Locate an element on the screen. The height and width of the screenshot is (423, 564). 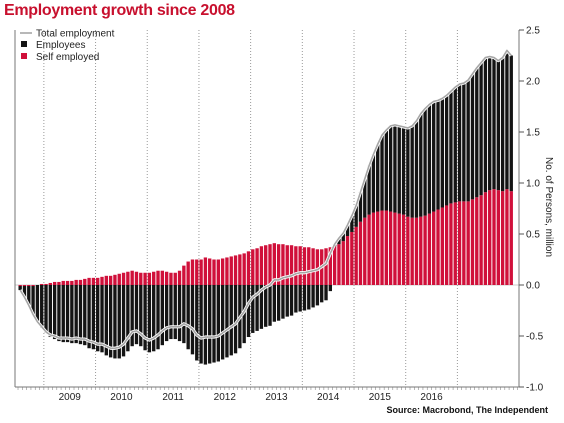
legend-swatch-self-employed is located at coordinates (24, 56).